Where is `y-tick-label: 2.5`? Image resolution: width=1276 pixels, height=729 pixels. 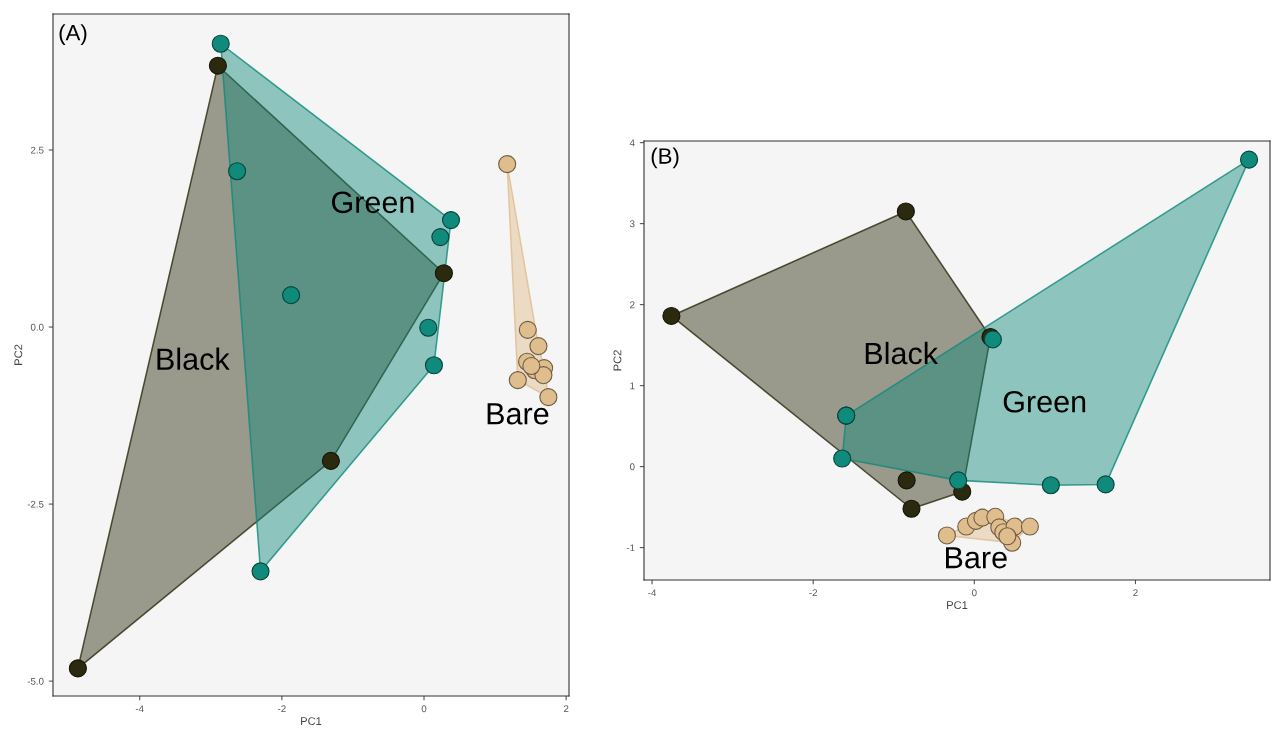 y-tick-label: 2.5 is located at coordinates (37, 150).